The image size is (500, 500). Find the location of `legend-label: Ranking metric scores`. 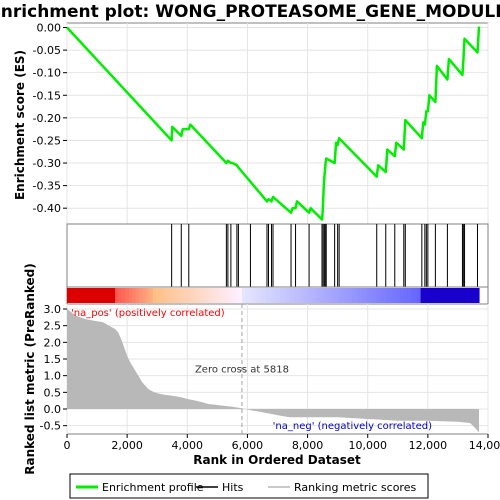

legend-label: Ranking metric scores is located at coordinates (355, 487).